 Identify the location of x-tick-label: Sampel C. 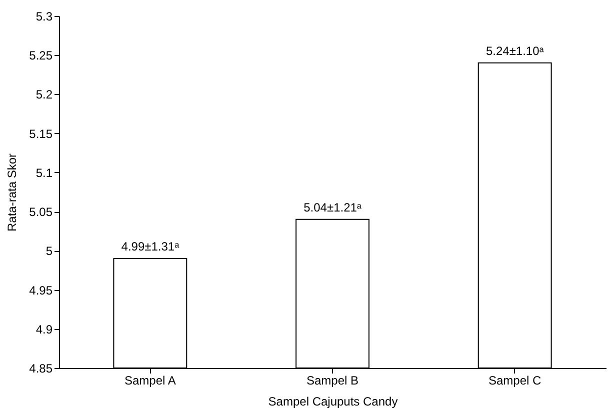
(515, 381).